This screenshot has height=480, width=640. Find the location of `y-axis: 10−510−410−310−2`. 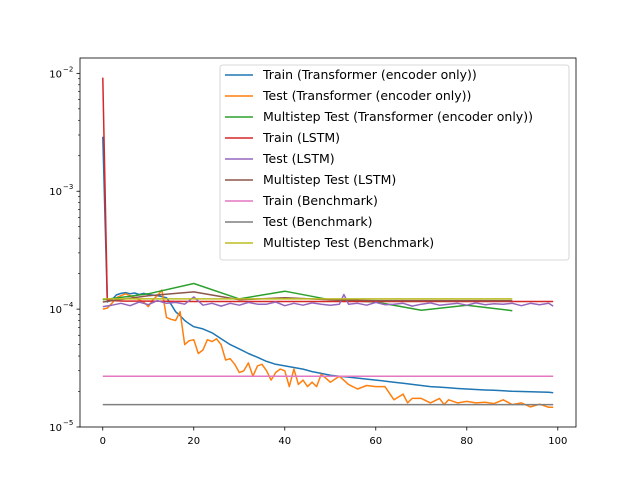

y-axis: 10−510−410−310−2 is located at coordinates (64, 249).